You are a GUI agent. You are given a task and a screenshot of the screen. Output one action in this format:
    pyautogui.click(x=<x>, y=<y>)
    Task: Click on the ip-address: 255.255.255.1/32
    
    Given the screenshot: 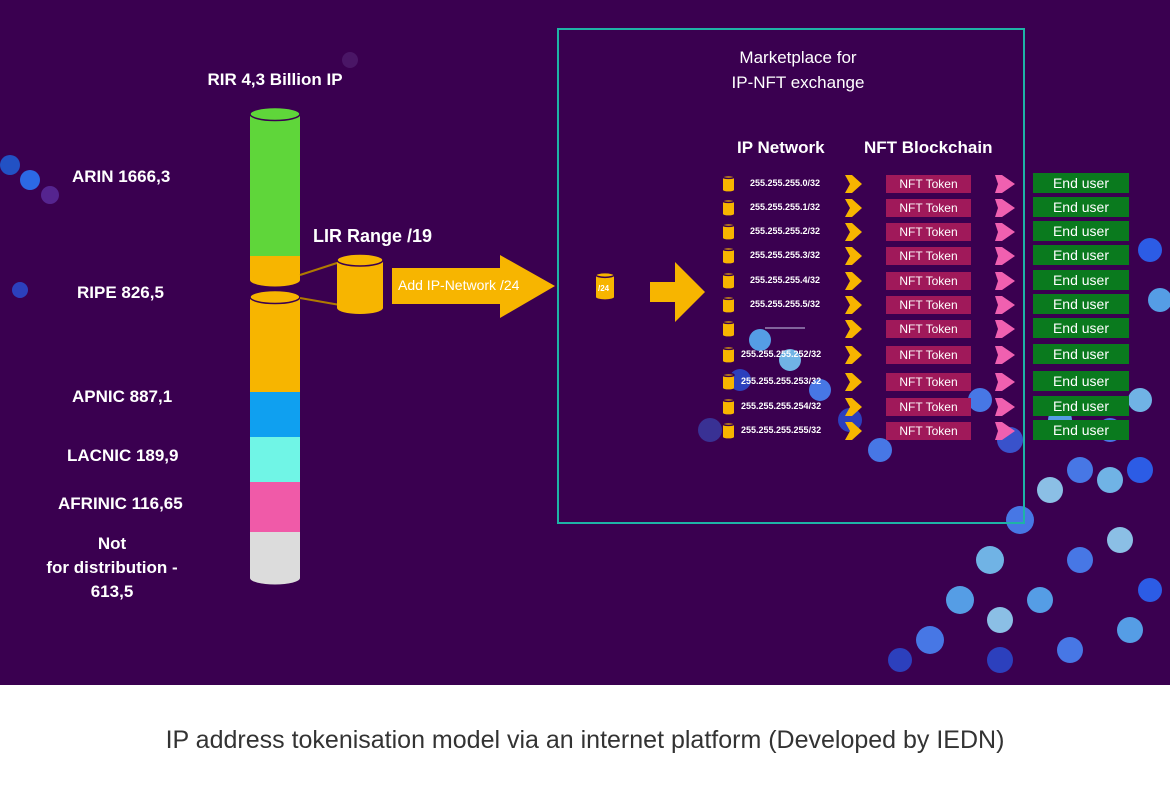 What is the action you would take?
    pyautogui.click(x=785, y=207)
    